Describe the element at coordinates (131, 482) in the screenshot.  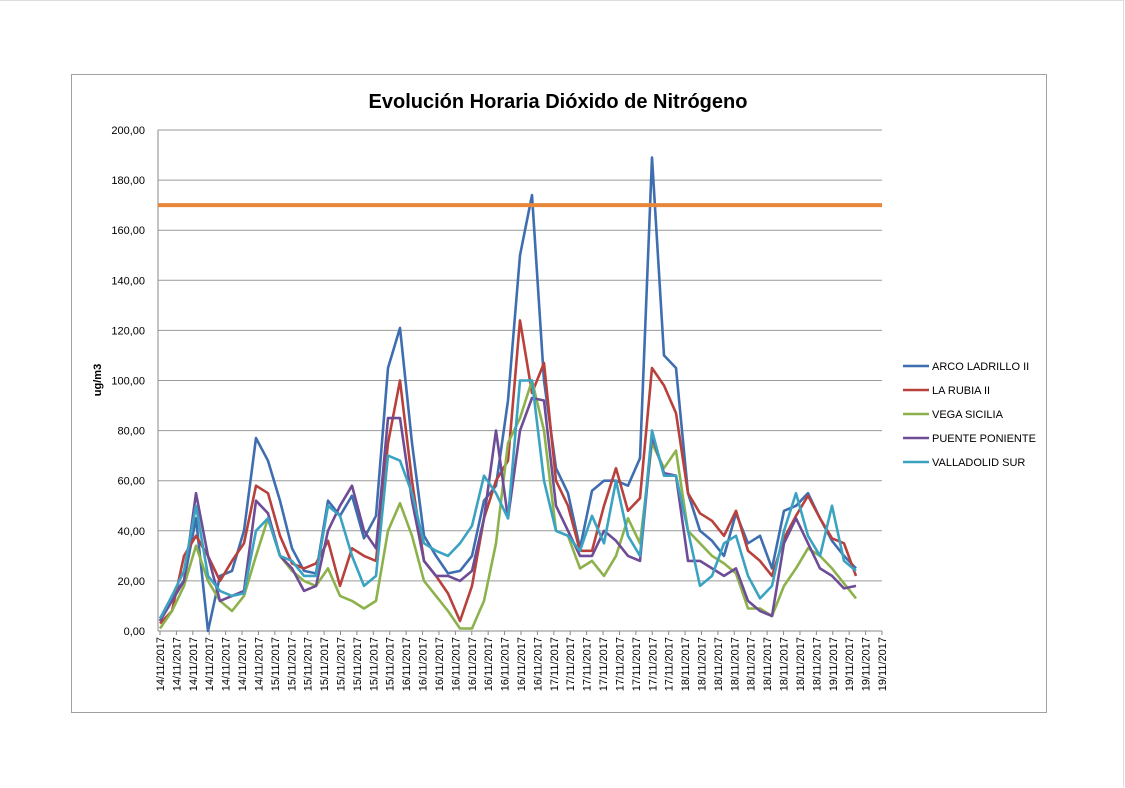
I see `y-tick-label: 60,00` at that location.